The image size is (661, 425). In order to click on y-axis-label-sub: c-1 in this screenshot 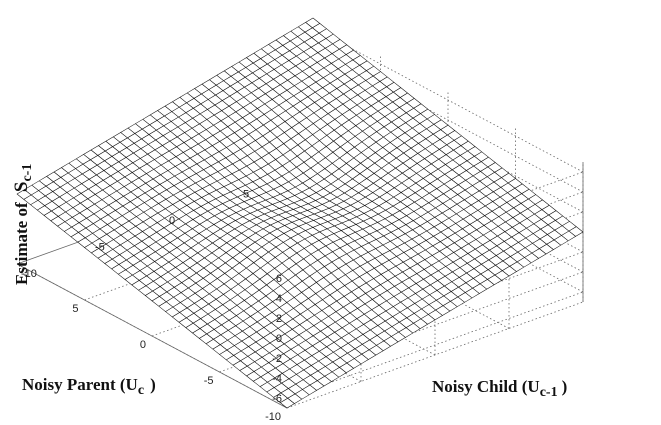, I will do `click(549, 392)`.